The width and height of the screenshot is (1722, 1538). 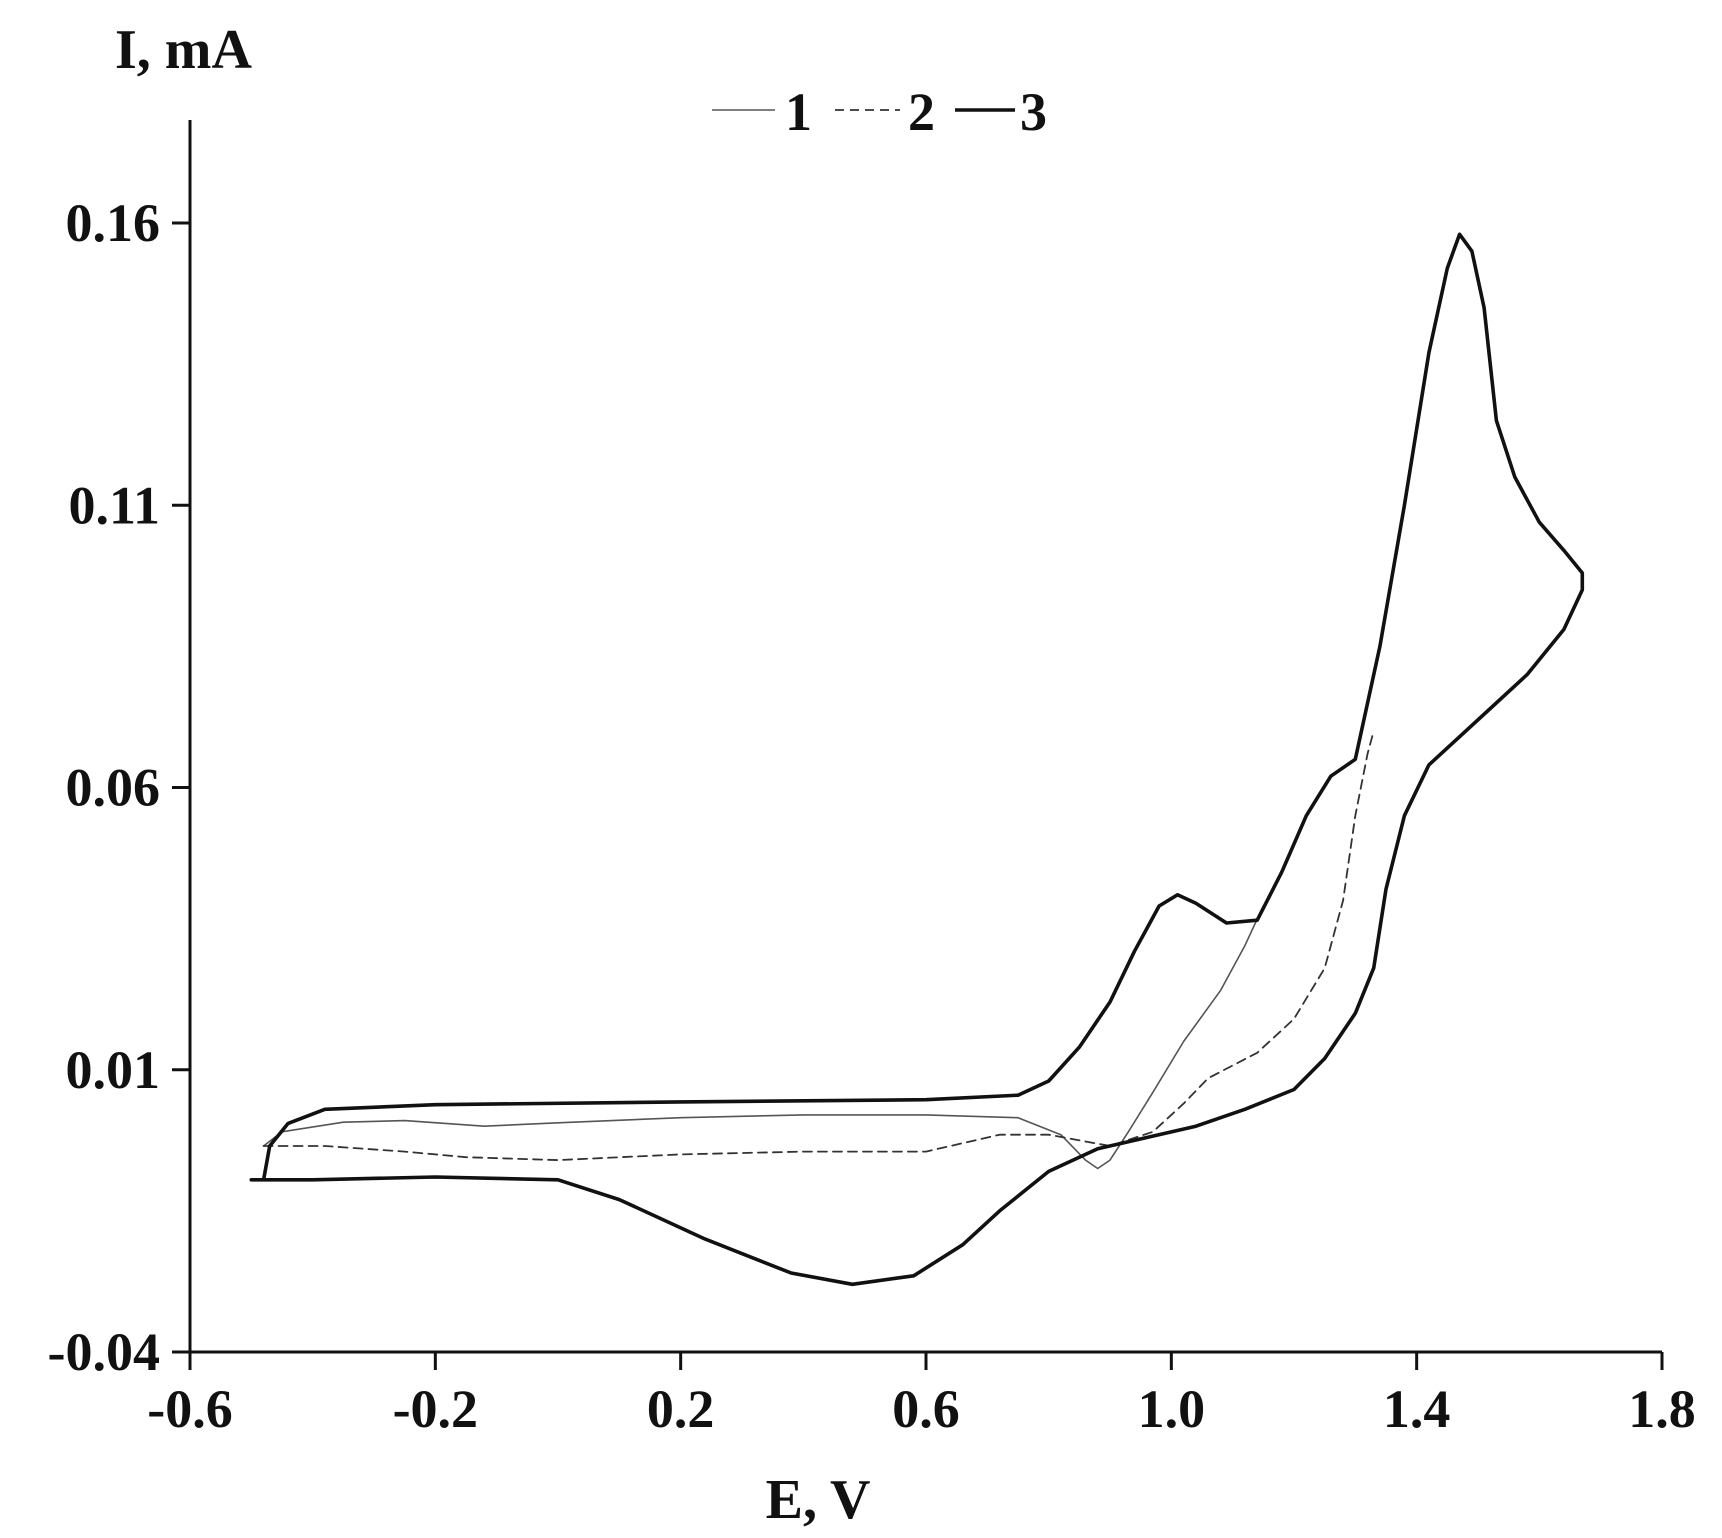 What do you see at coordinates (798, 112) in the screenshot?
I see `legend-label-1: 1` at bounding box center [798, 112].